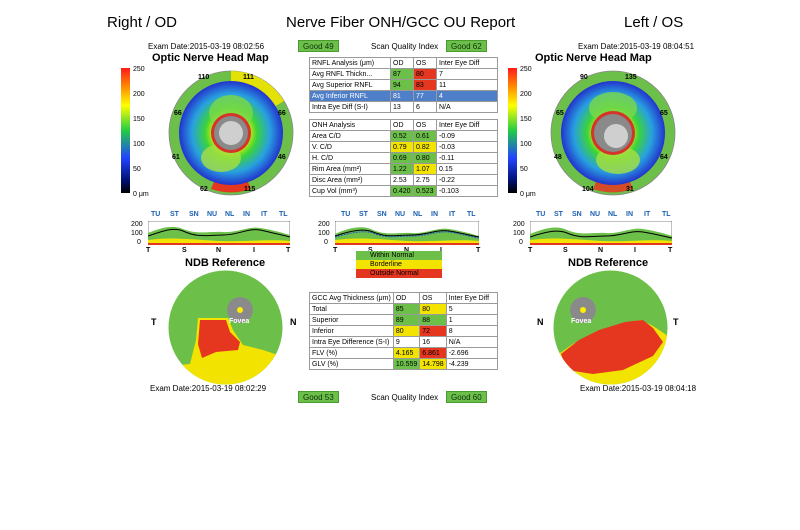 The width and height of the screenshot is (800, 530). Describe the element at coordinates (467, 180) in the screenshot. I see `onh-diff: -0.22` at that location.